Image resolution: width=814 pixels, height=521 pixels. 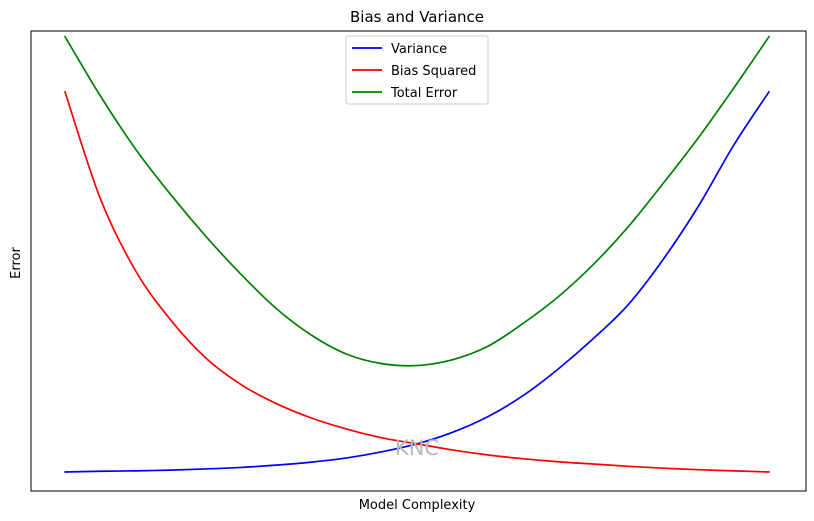 I want to click on legend-label-variance: Variance, so click(x=419, y=49).